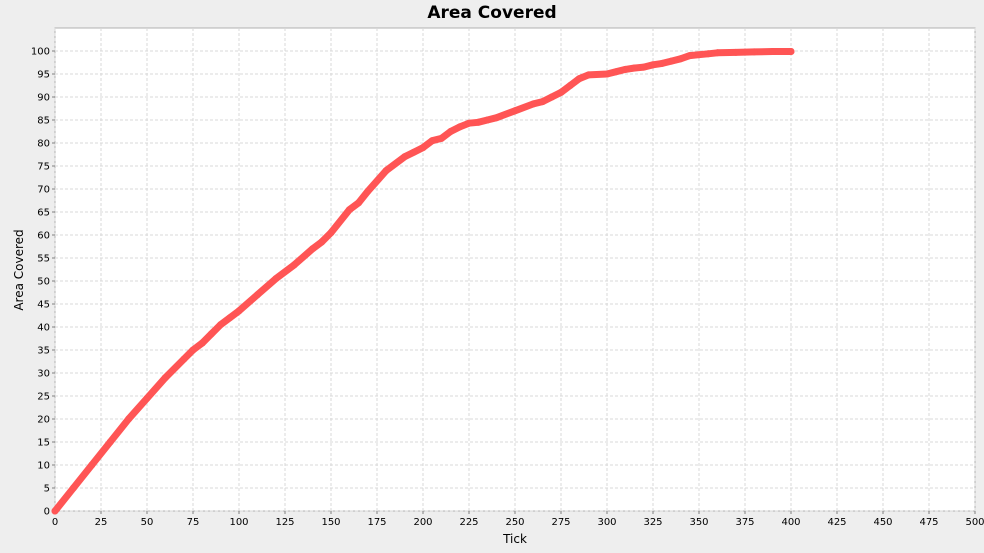 The height and width of the screenshot is (553, 984). What do you see at coordinates (43, 213) in the screenshot?
I see `y-tick-label: 65` at bounding box center [43, 213].